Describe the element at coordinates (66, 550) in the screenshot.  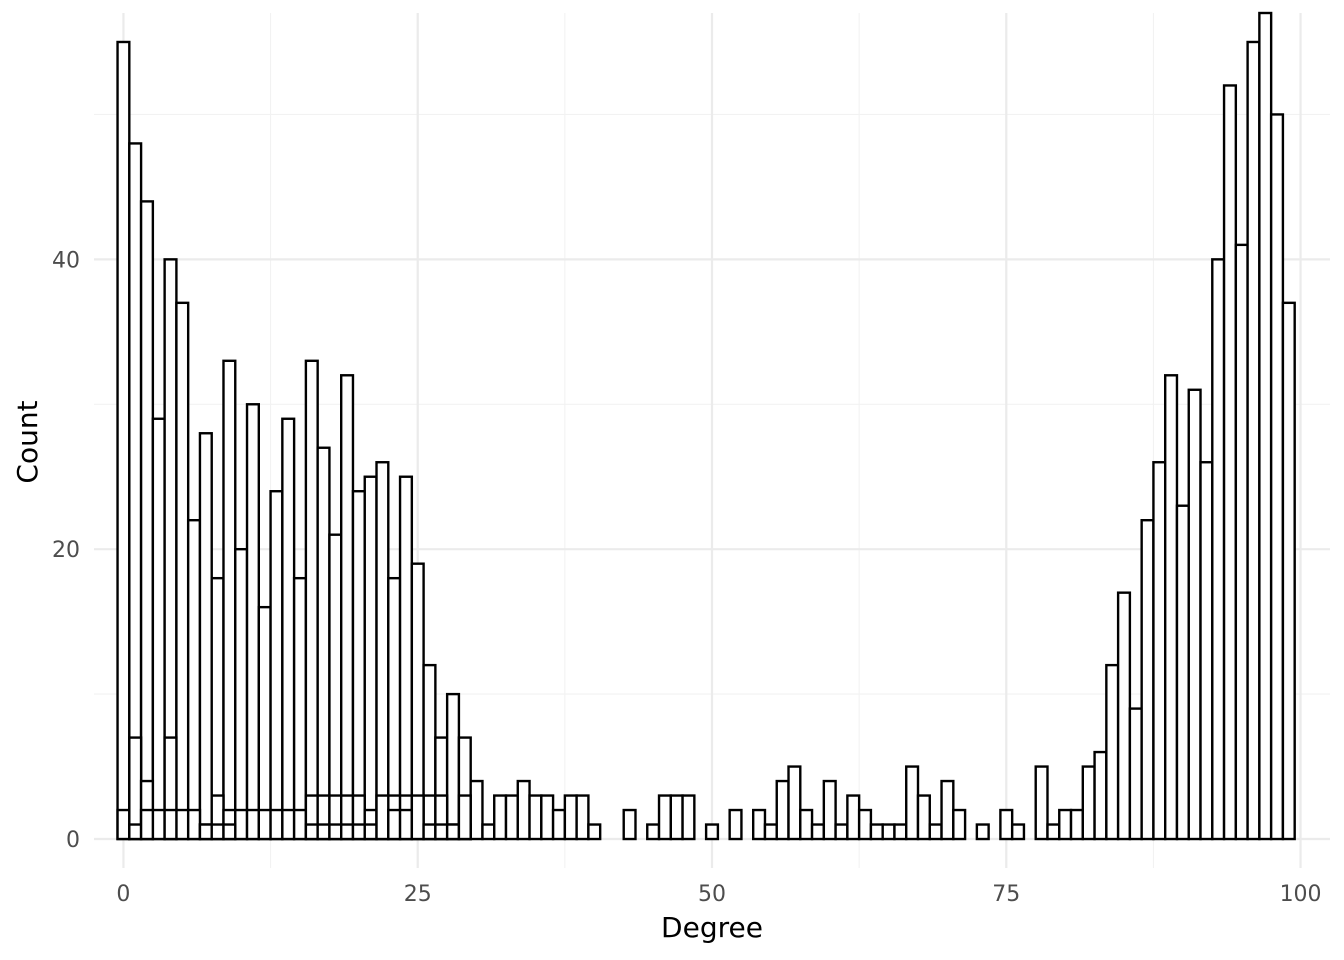
I see `y-tick-label: 20` at that location.